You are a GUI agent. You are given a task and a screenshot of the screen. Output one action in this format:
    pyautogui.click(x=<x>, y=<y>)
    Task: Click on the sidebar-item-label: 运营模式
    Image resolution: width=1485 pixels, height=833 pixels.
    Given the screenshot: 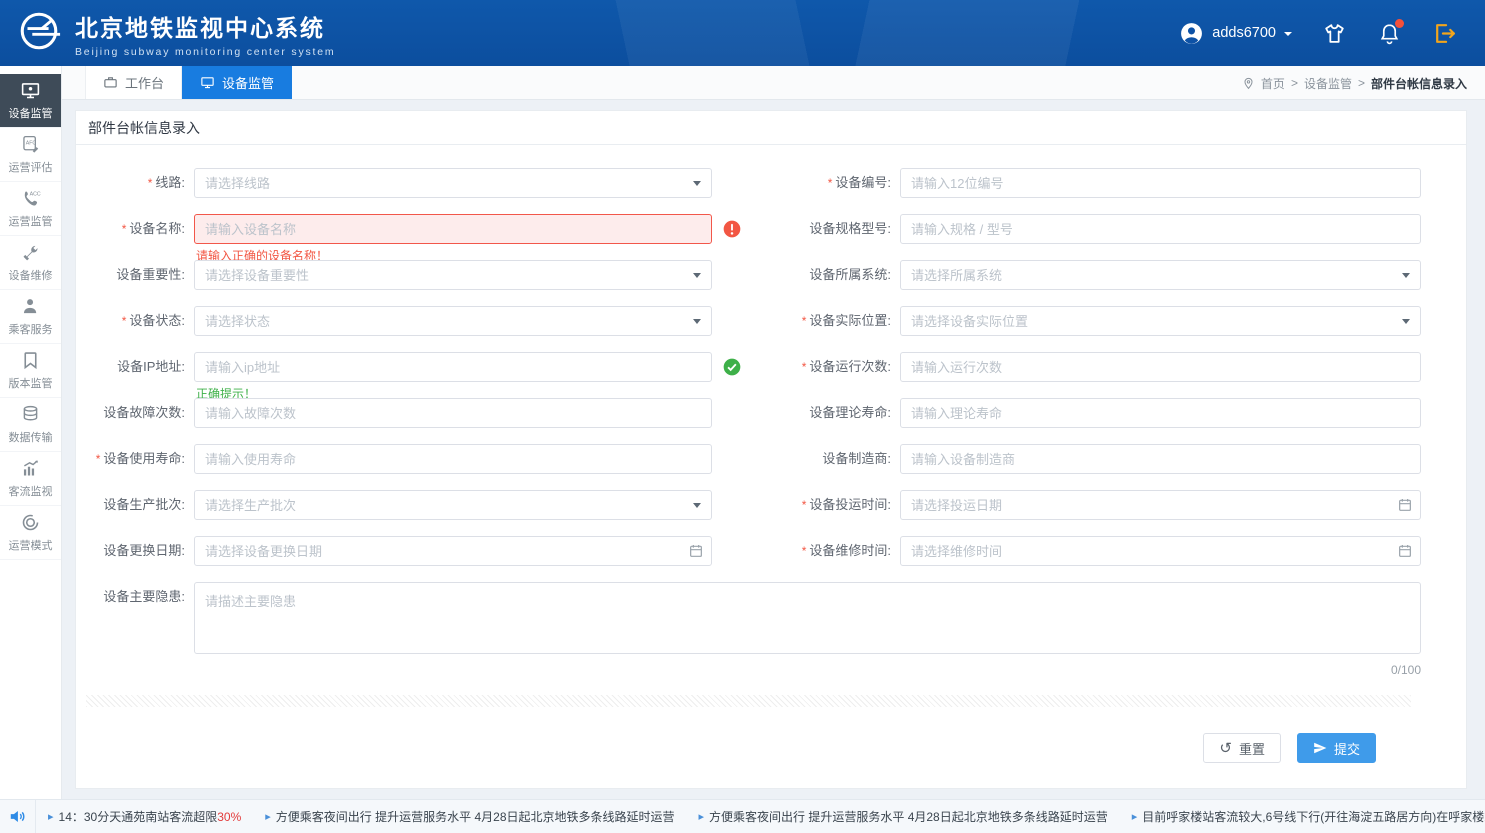 What is the action you would take?
    pyautogui.click(x=30, y=546)
    